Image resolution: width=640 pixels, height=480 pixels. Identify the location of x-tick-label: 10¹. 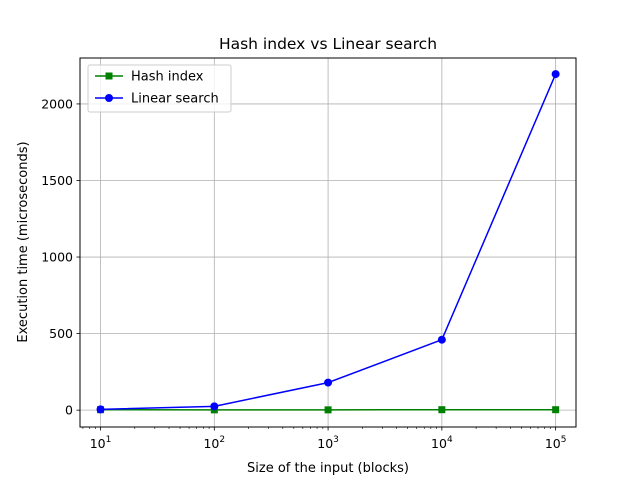
(101, 443).